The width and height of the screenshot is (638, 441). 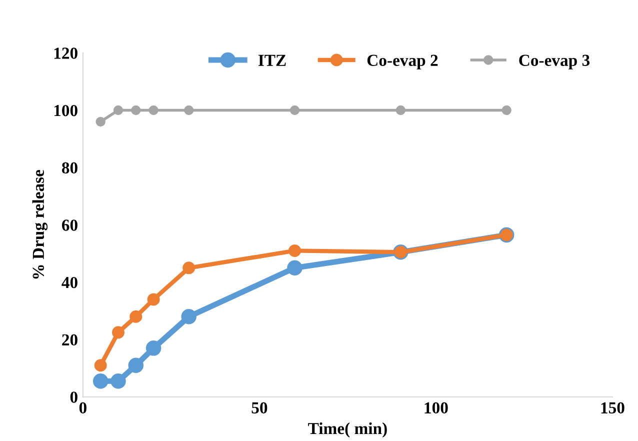 What do you see at coordinates (70, 340) in the screenshot?
I see `y-tick-label: 20` at bounding box center [70, 340].